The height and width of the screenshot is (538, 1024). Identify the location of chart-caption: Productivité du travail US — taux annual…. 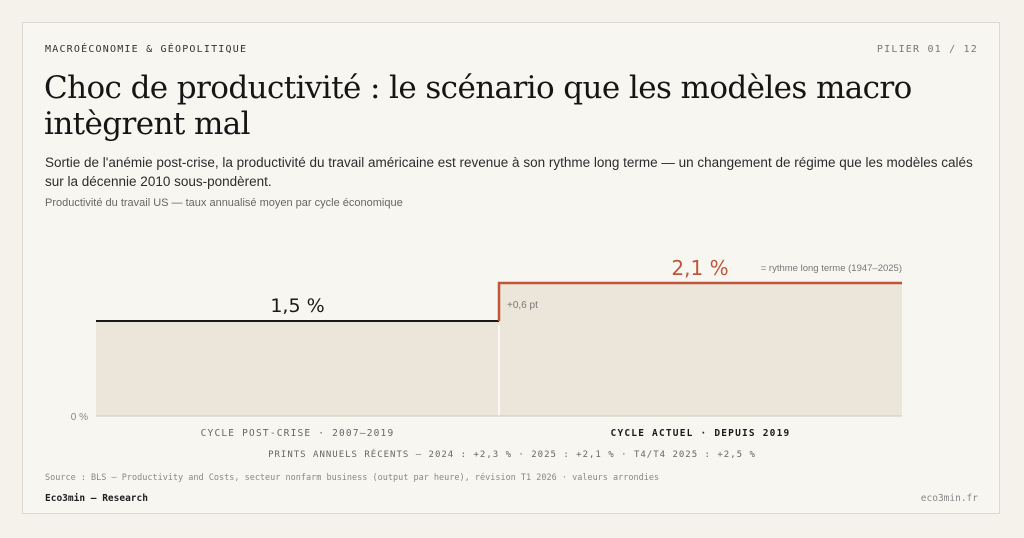
(224, 203).